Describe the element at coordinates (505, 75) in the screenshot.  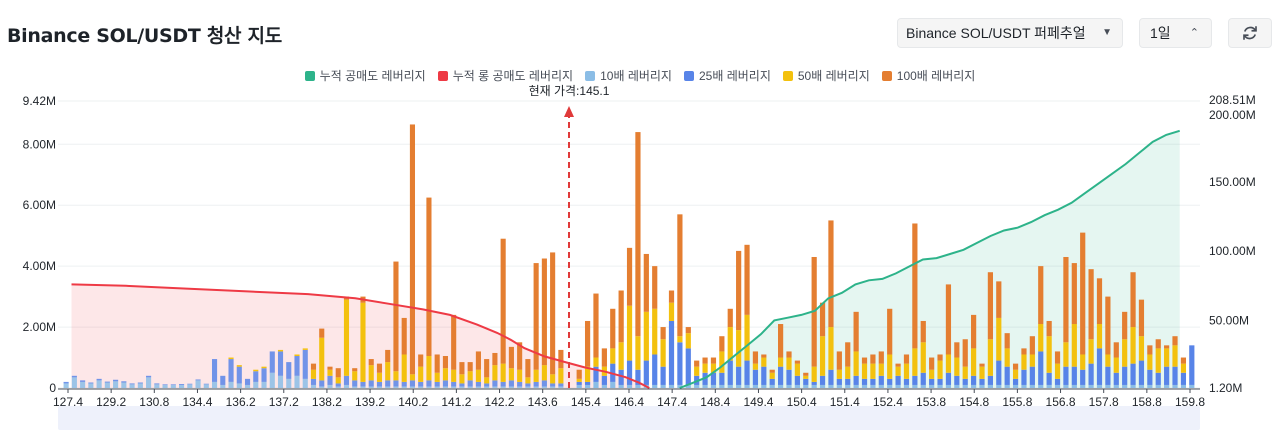
I see `legend-item-long: 누적 롱 공매도 레버리지` at that location.